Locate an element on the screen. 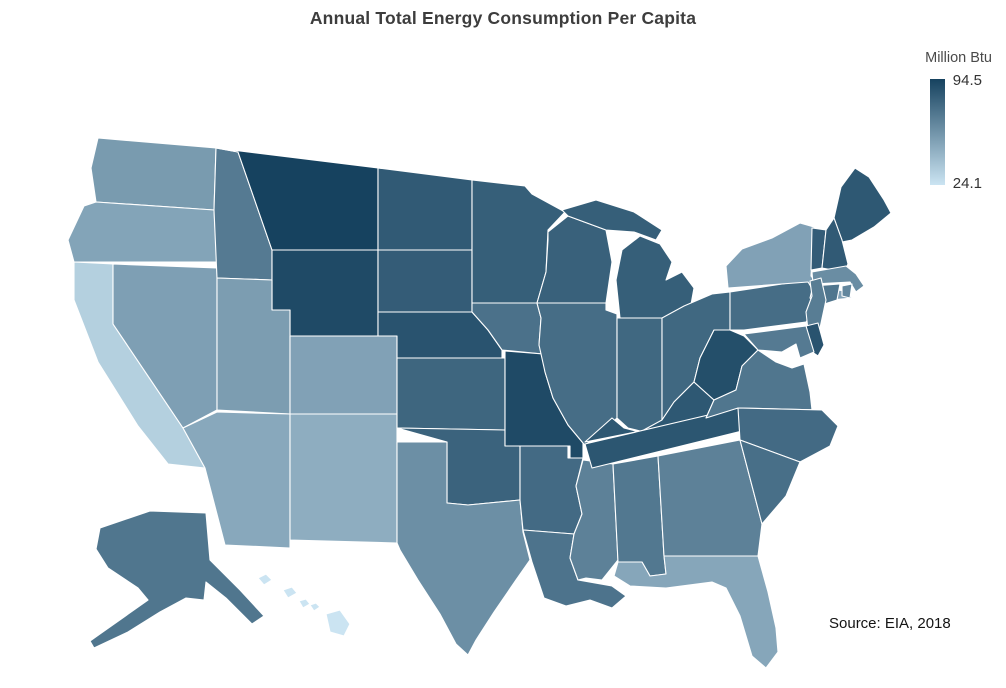 The image size is (1006, 688). state-ar: Arkansas: 77 Million Btu is located at coordinates (551, 490).